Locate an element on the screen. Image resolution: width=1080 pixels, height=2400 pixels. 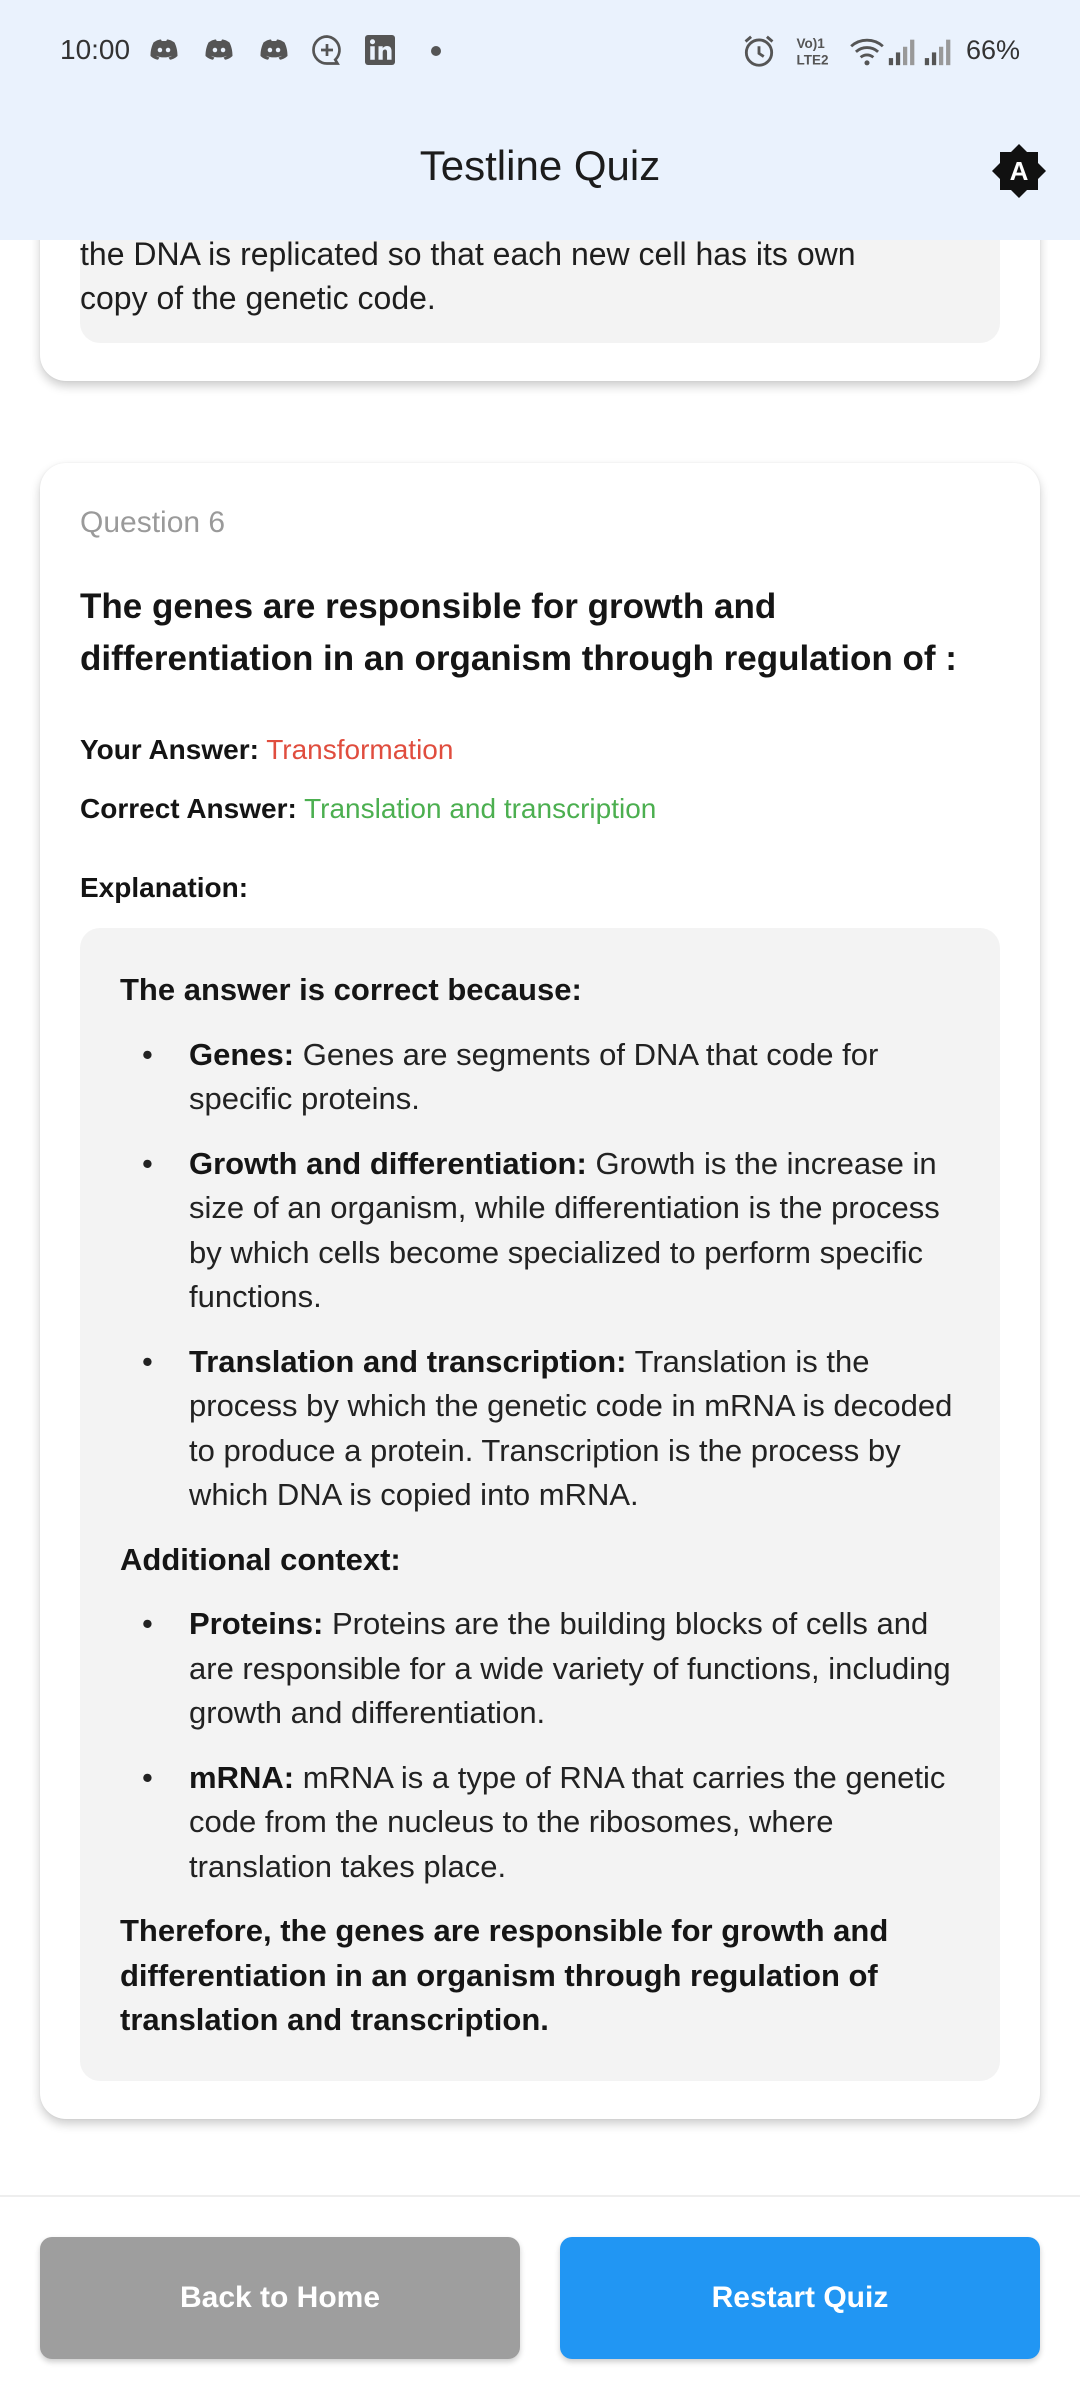
battery-level: 66% is located at coordinates (993, 50).